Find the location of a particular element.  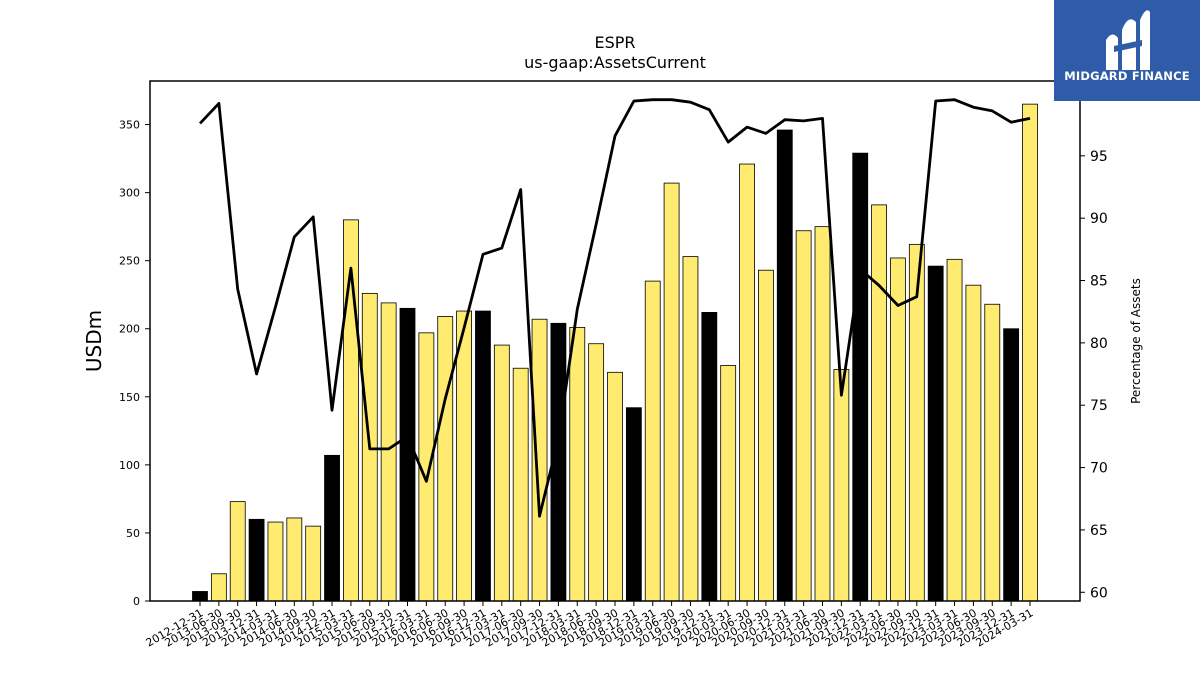

y-axis-label: USDm is located at coordinates (94, 341).